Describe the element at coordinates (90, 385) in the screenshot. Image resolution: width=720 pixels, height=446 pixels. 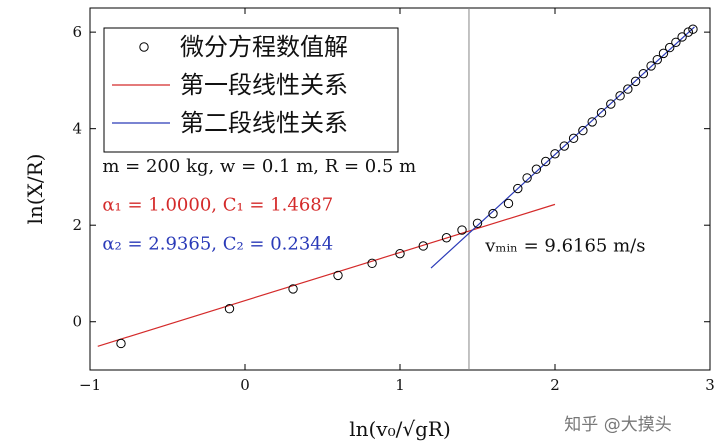
I see `x-tick-label: −1` at that location.